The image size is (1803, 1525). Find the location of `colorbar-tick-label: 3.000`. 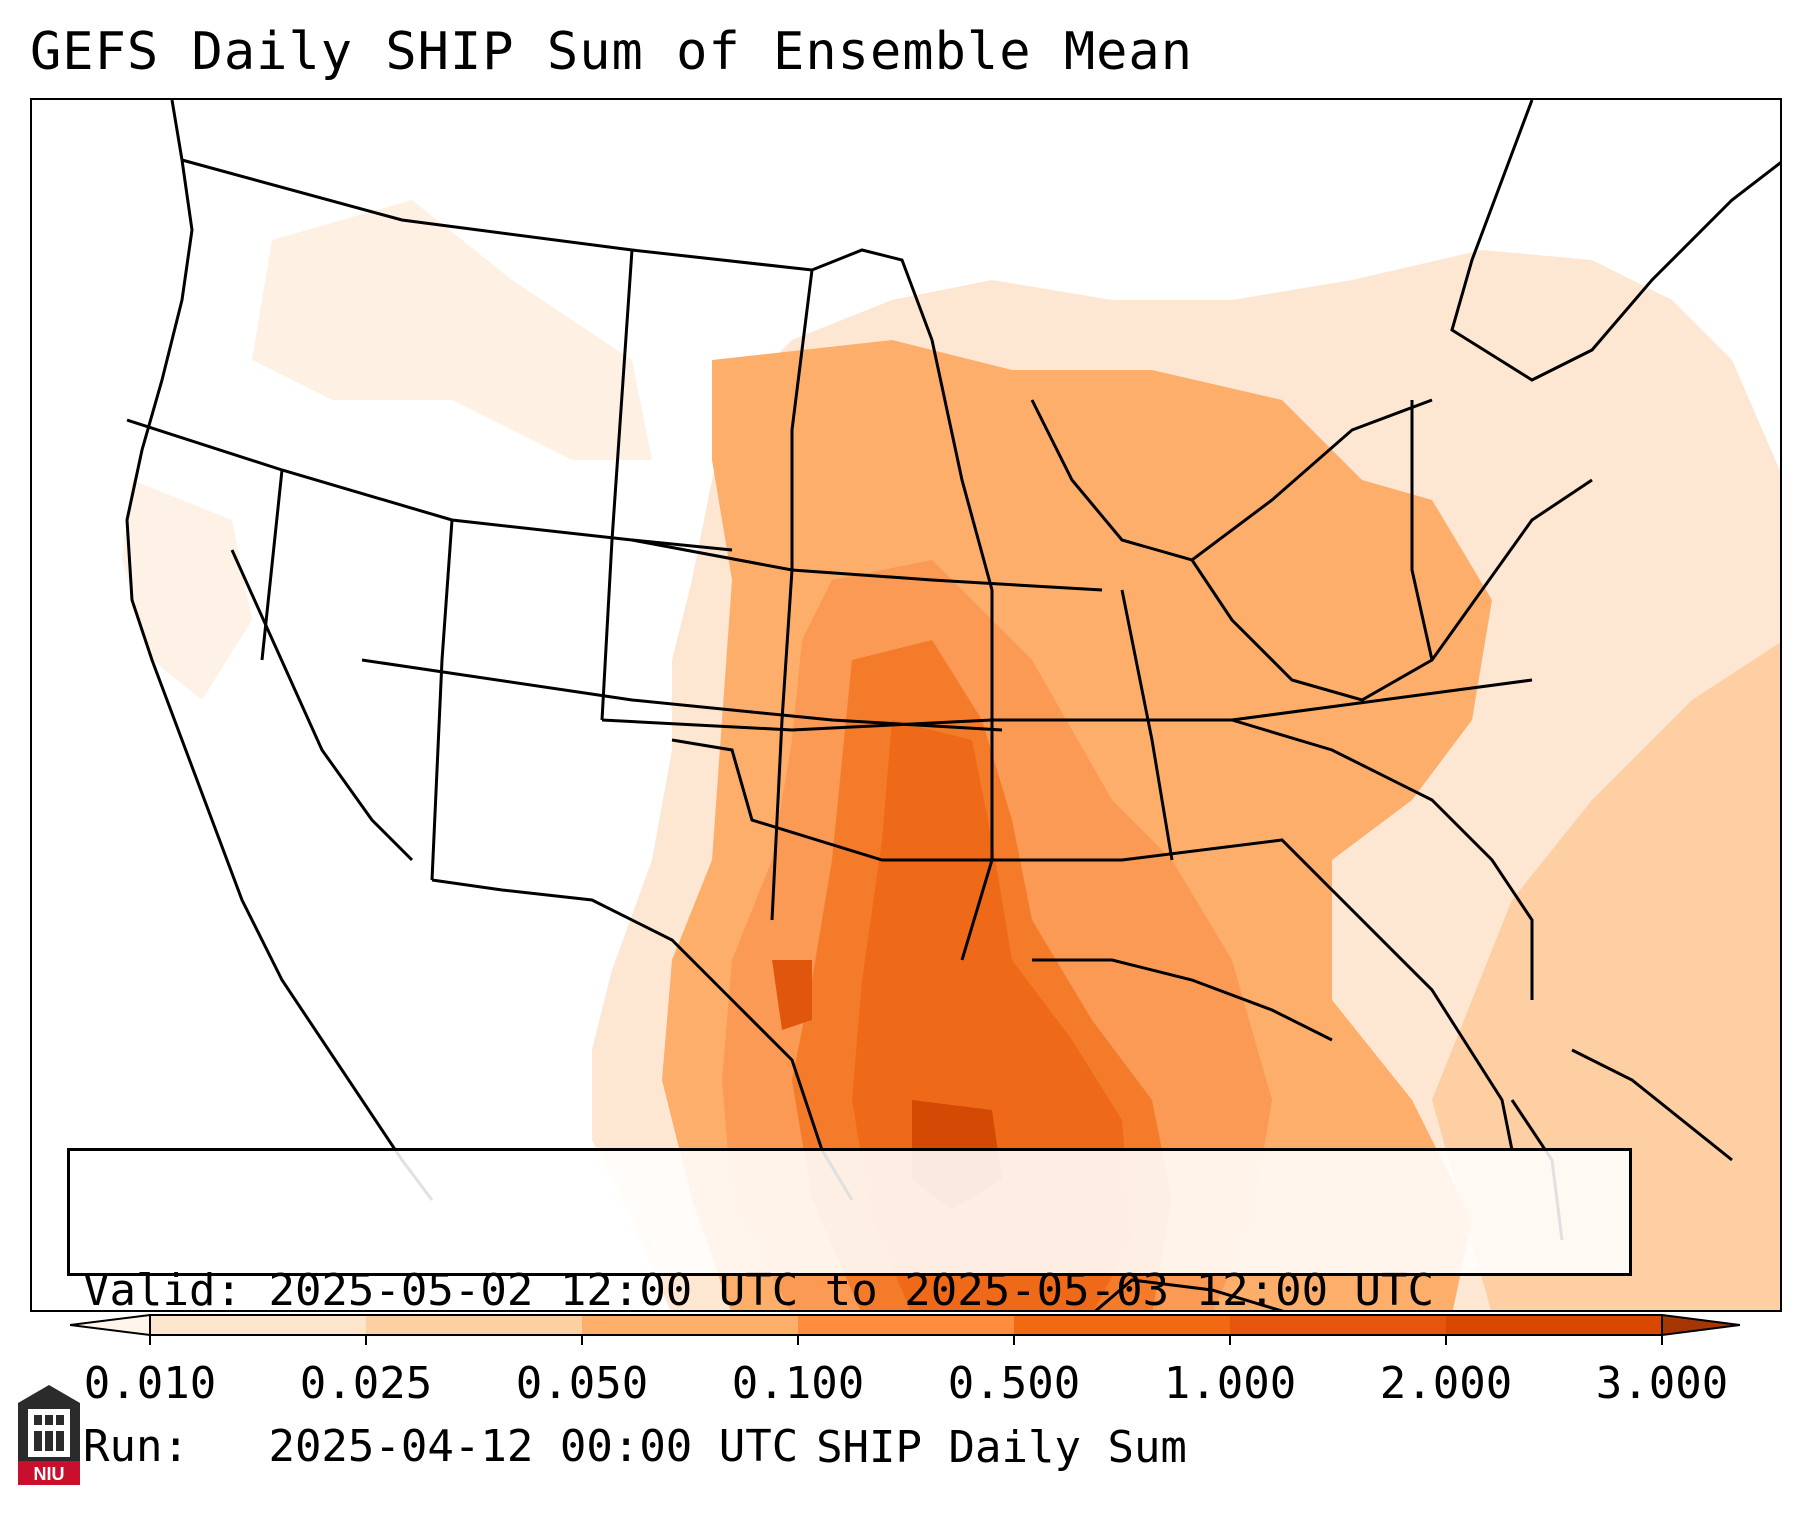

colorbar-tick-label: 3.000 is located at coordinates (1662, 1383).